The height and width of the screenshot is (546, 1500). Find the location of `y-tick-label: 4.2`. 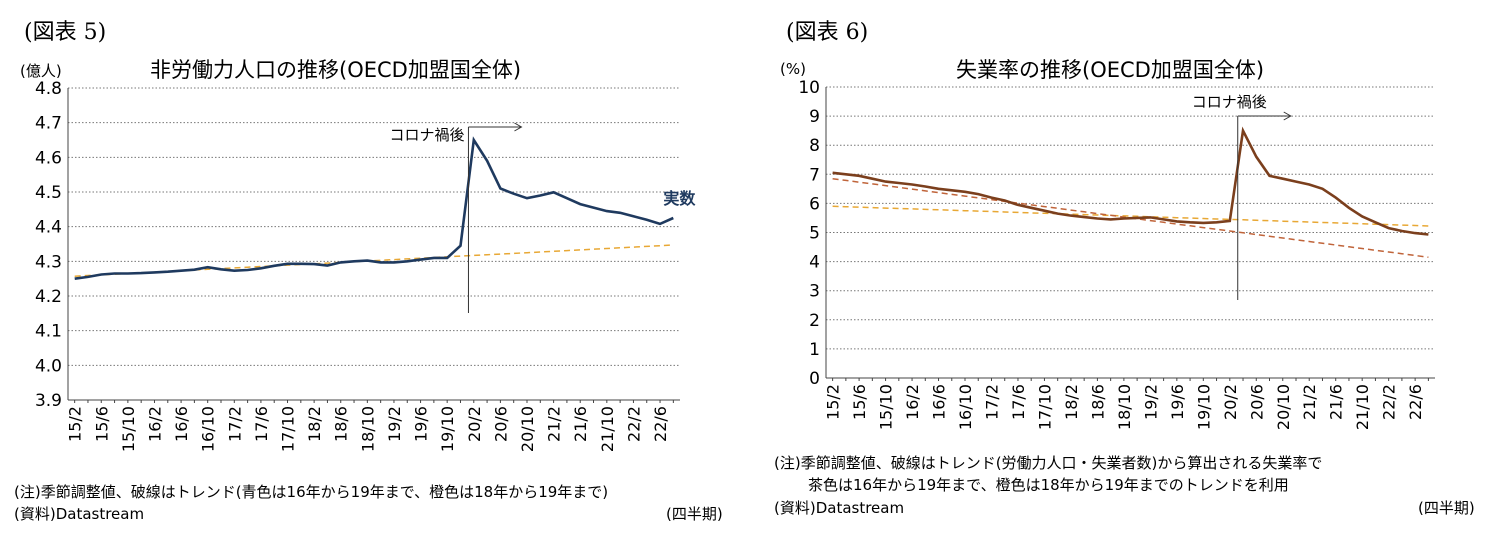

y-tick-label: 4.2 is located at coordinates (48, 297).